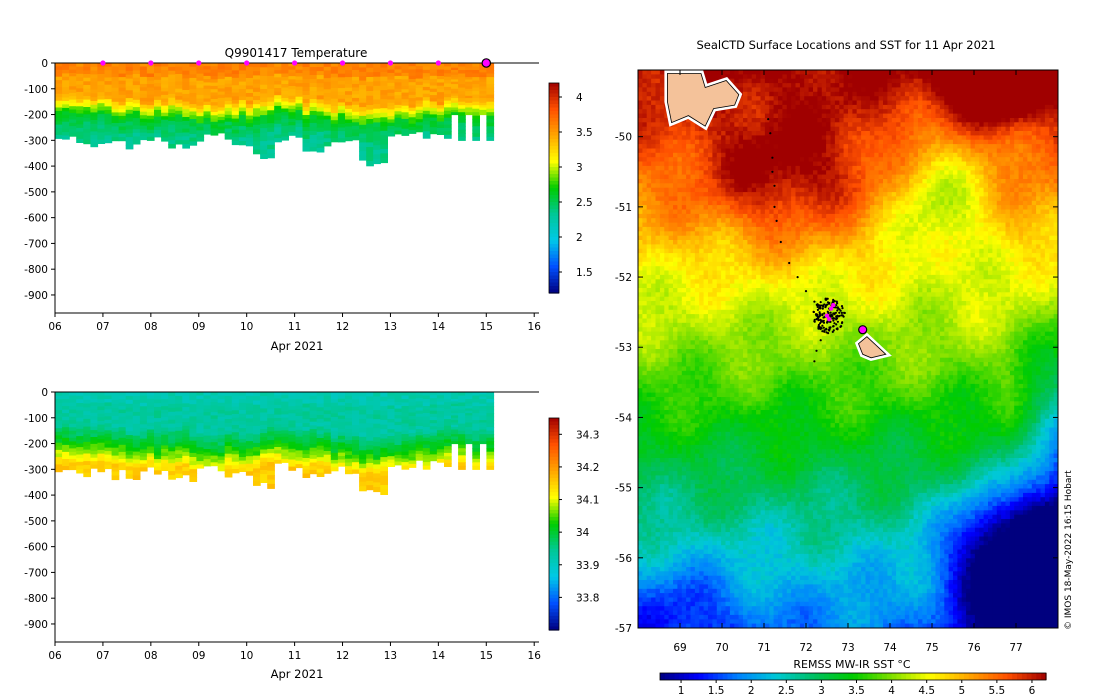 The width and height of the screenshot is (1100, 700). What do you see at coordinates (486, 656) in the screenshot?
I see `x-tick-label: 15` at bounding box center [486, 656].